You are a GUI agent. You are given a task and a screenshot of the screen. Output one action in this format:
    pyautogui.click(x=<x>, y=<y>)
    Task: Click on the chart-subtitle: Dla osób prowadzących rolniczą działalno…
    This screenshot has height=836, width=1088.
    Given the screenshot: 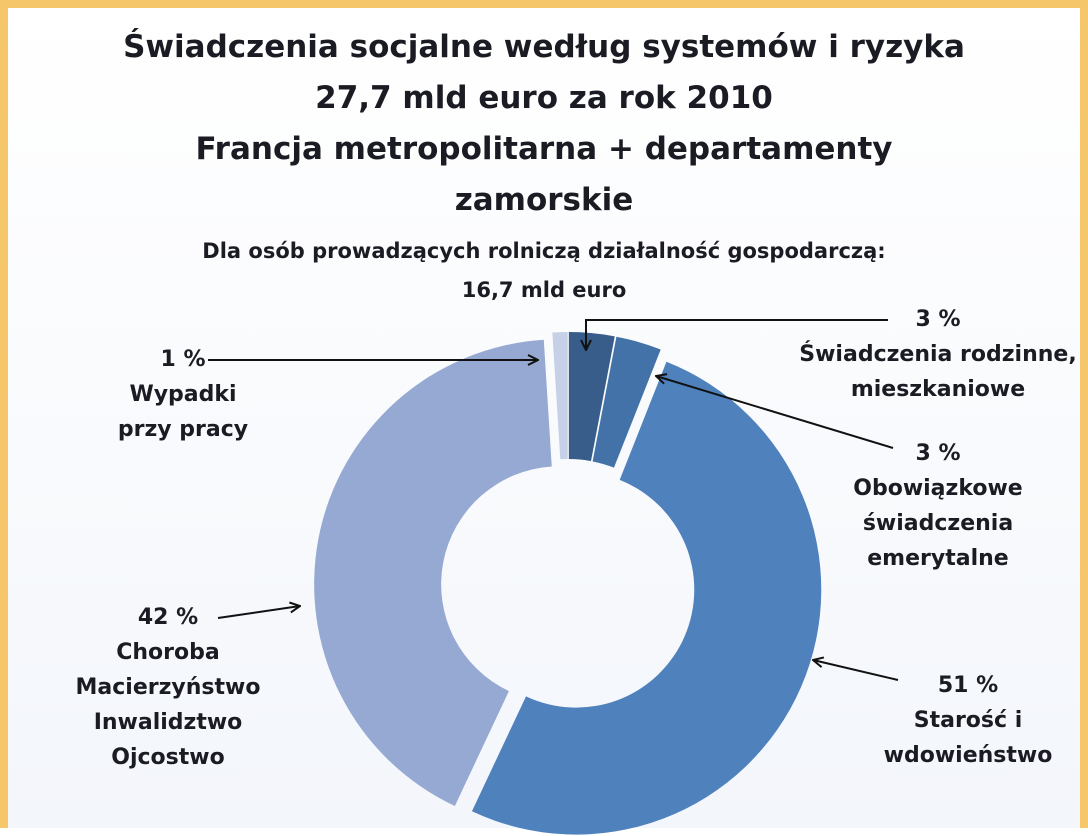 What is the action you would take?
    pyautogui.click(x=544, y=270)
    